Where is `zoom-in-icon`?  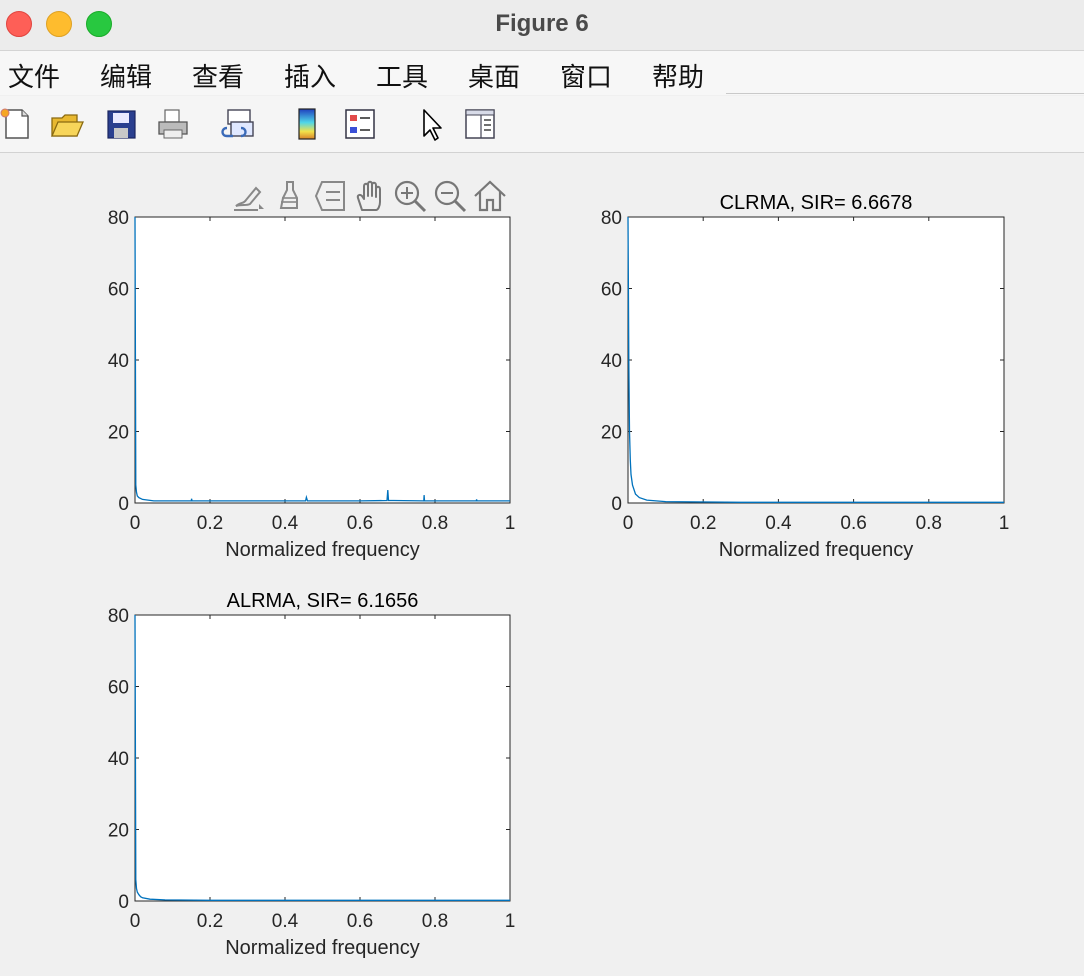 zoom-in-icon is located at coordinates (410, 196).